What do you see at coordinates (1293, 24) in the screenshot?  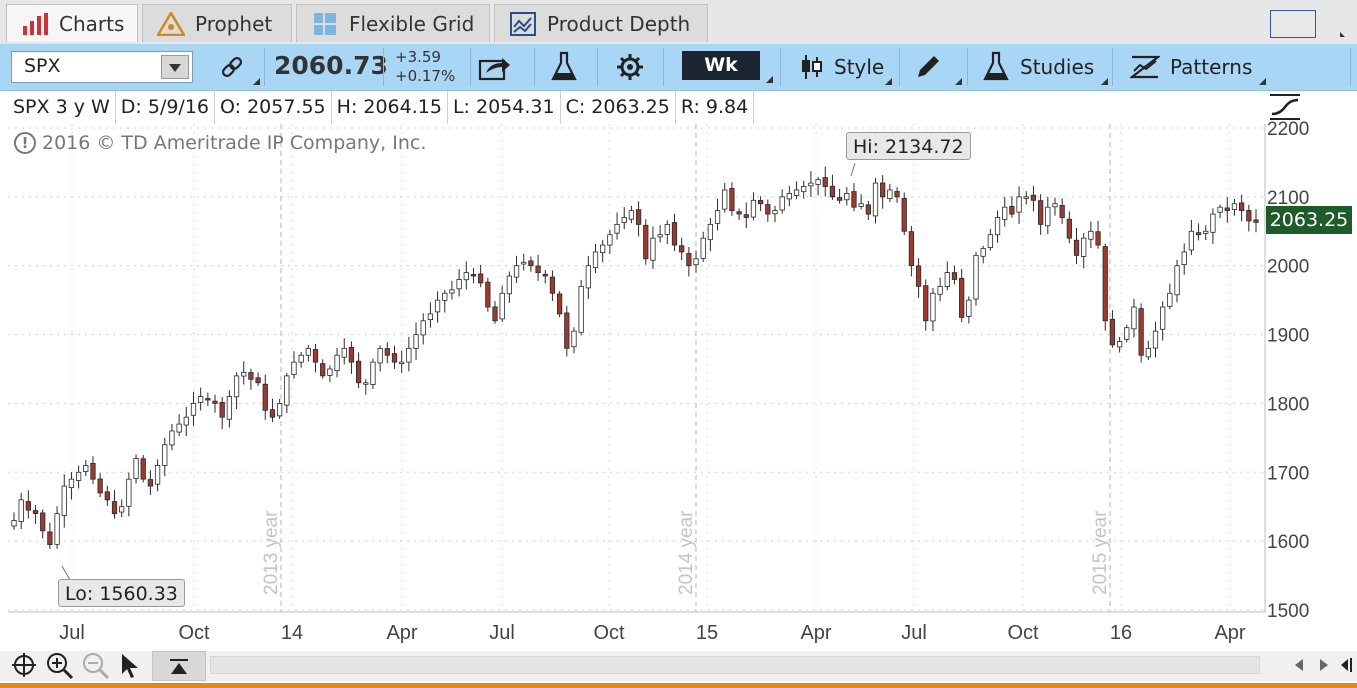 I see `layout-button` at bounding box center [1293, 24].